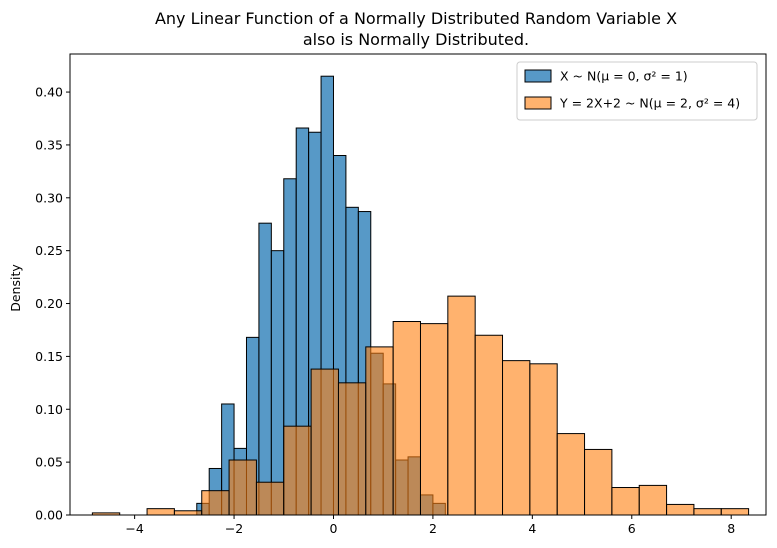  What do you see at coordinates (334, 528) in the screenshot?
I see `x-tick-label: 0` at bounding box center [334, 528].